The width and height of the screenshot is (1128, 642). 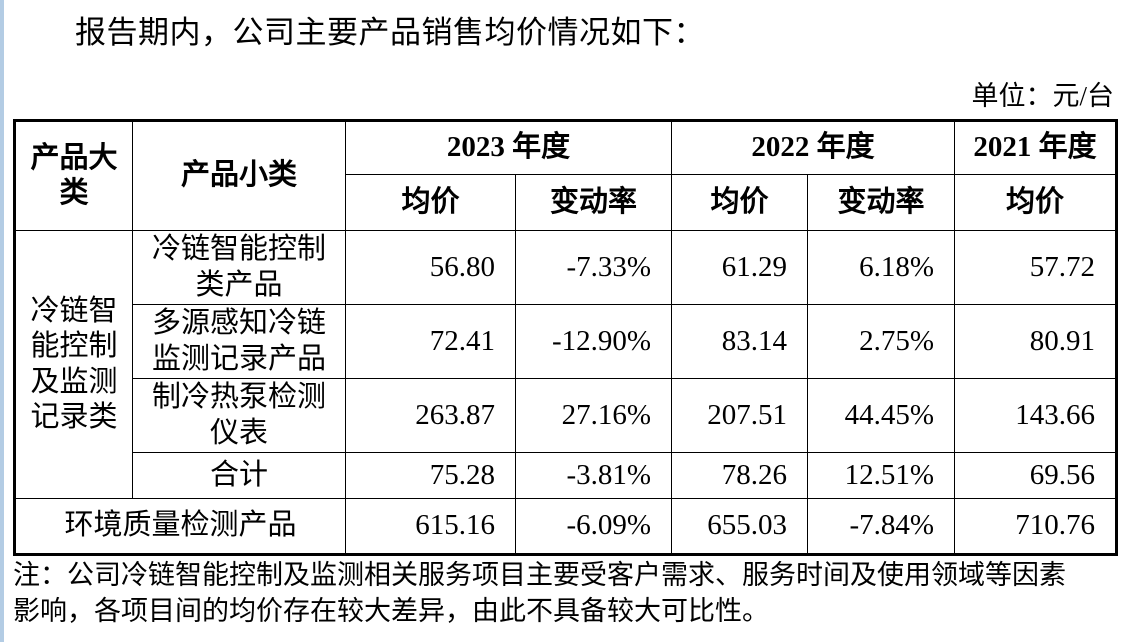 I want to click on header-product-category: 产品大类, so click(x=73, y=175).